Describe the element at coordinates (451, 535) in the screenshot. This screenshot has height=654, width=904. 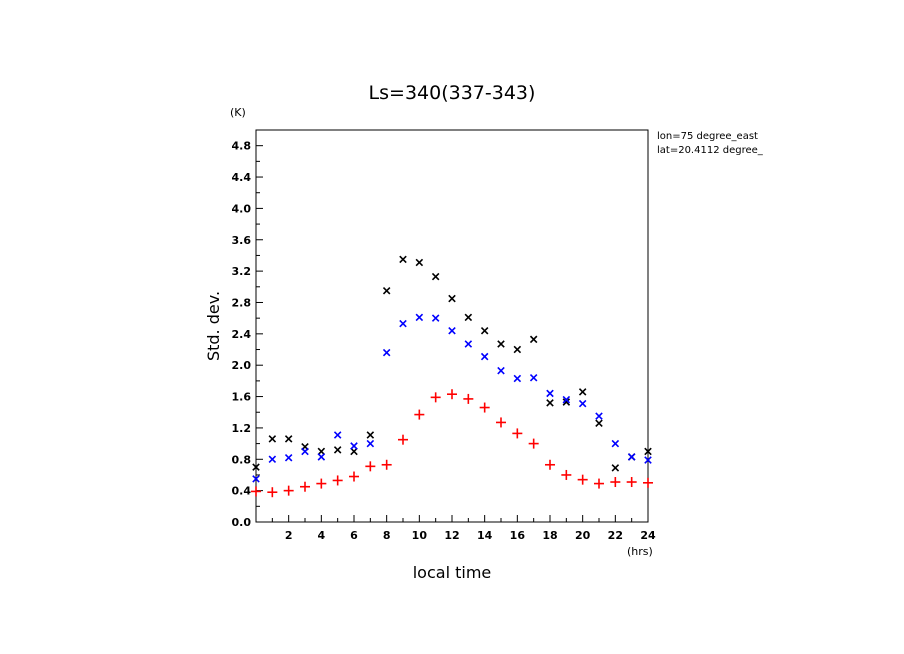
I see `x-tick-label: 12` at that location.